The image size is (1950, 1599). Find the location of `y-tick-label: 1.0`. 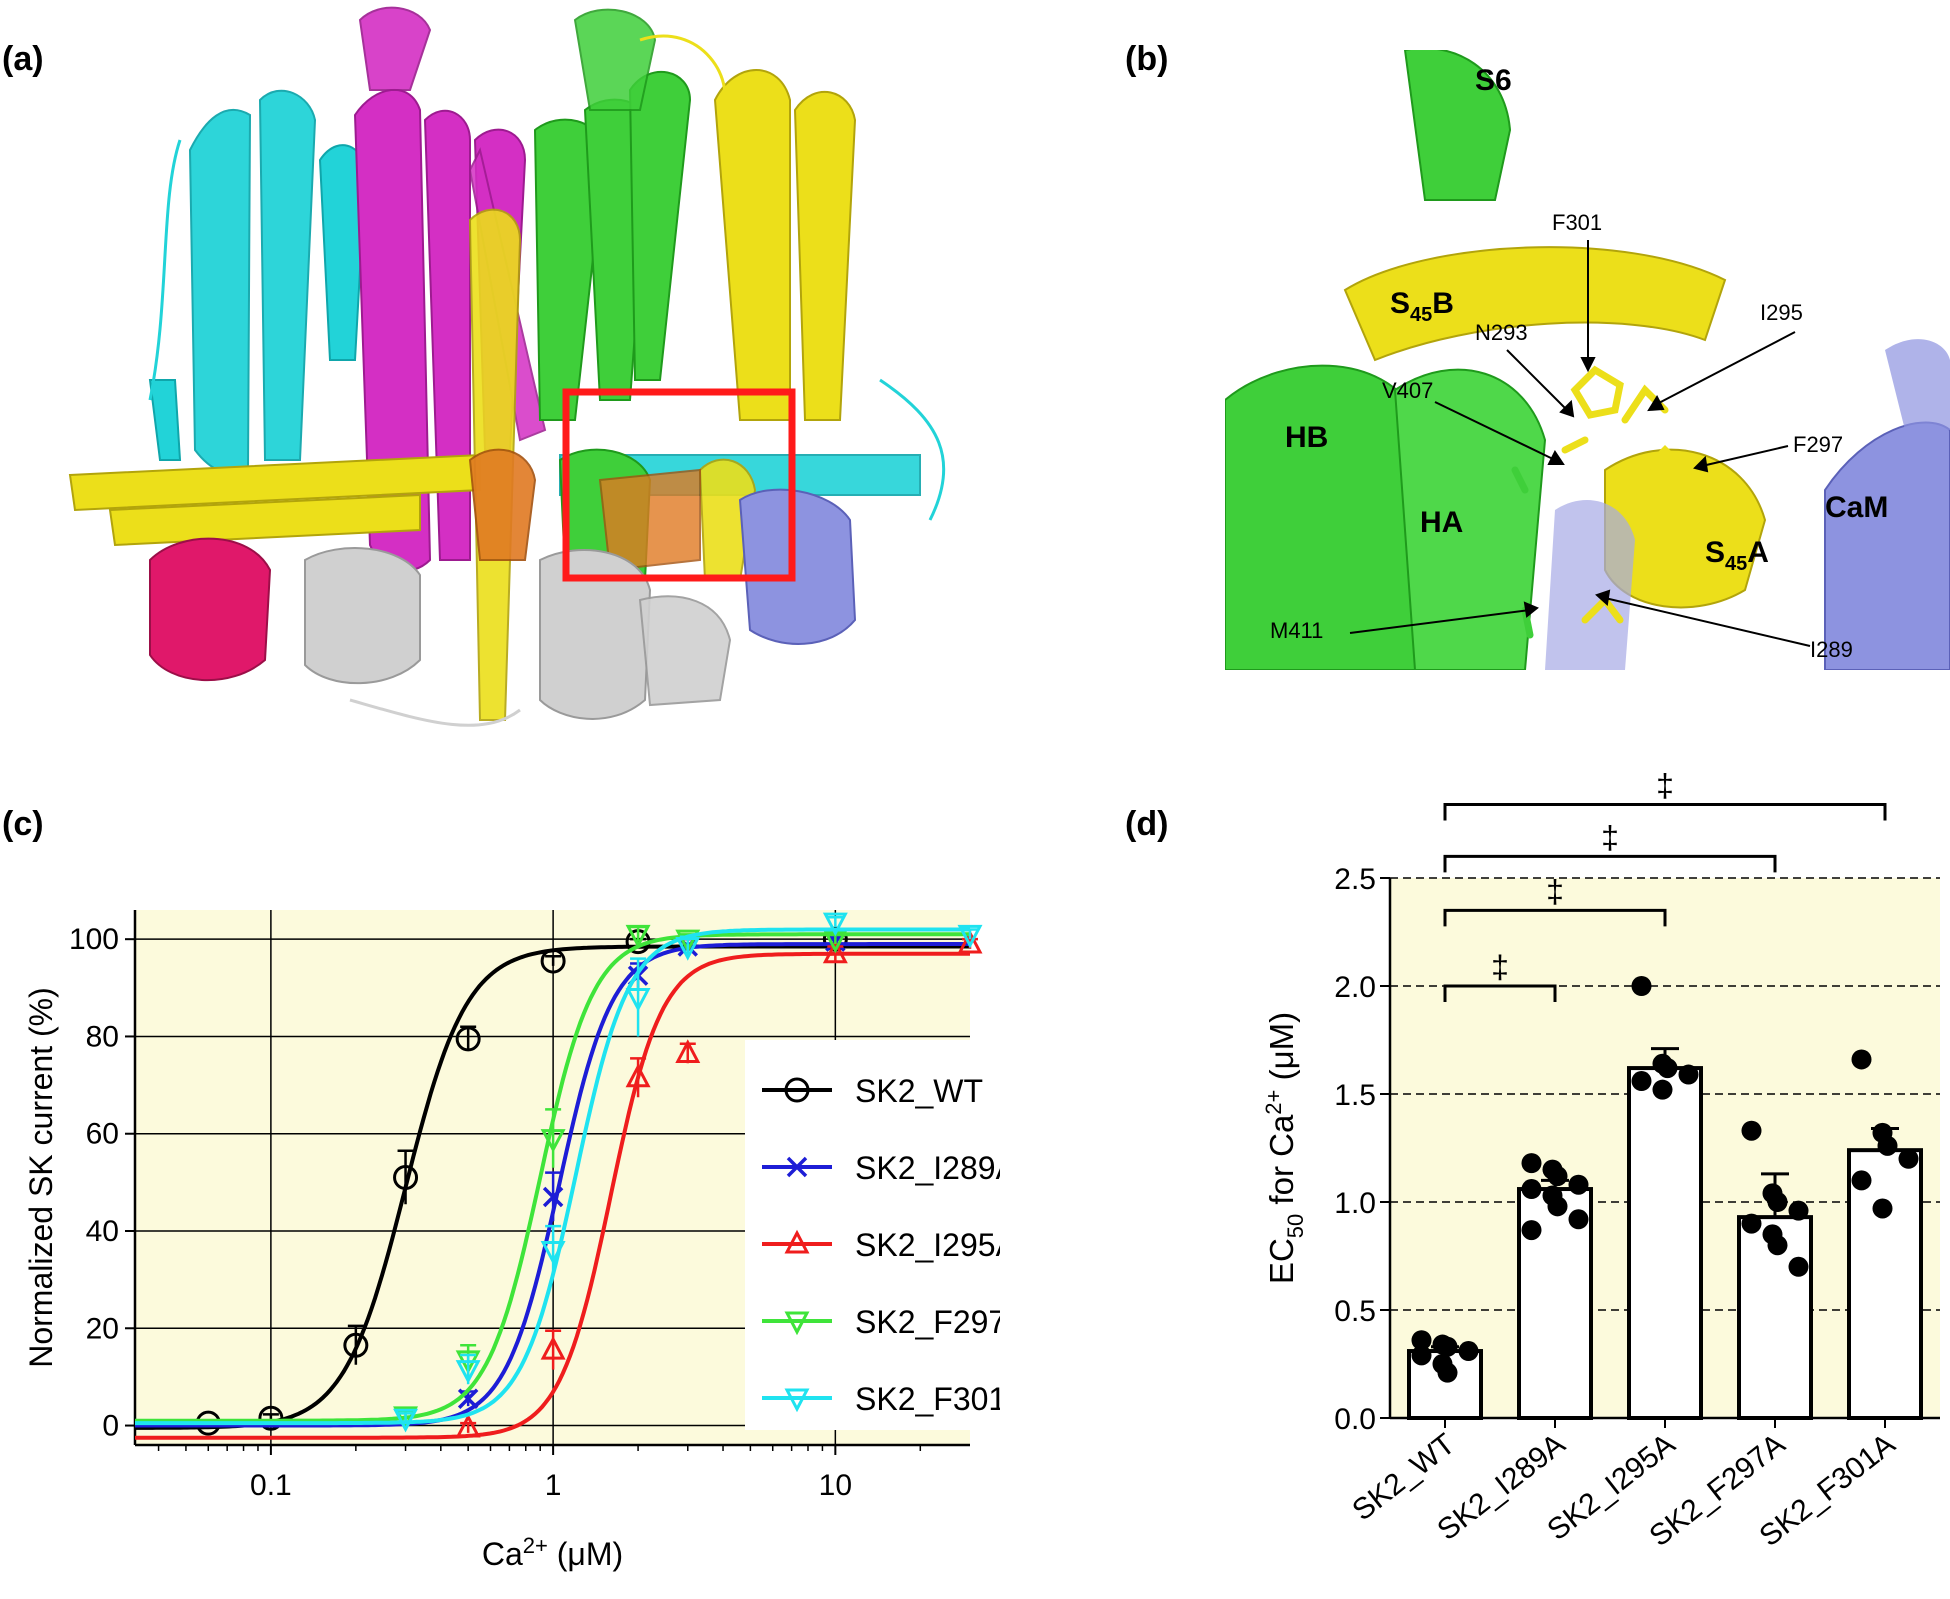

y-tick-label: 1.0 is located at coordinates (1355, 1203).